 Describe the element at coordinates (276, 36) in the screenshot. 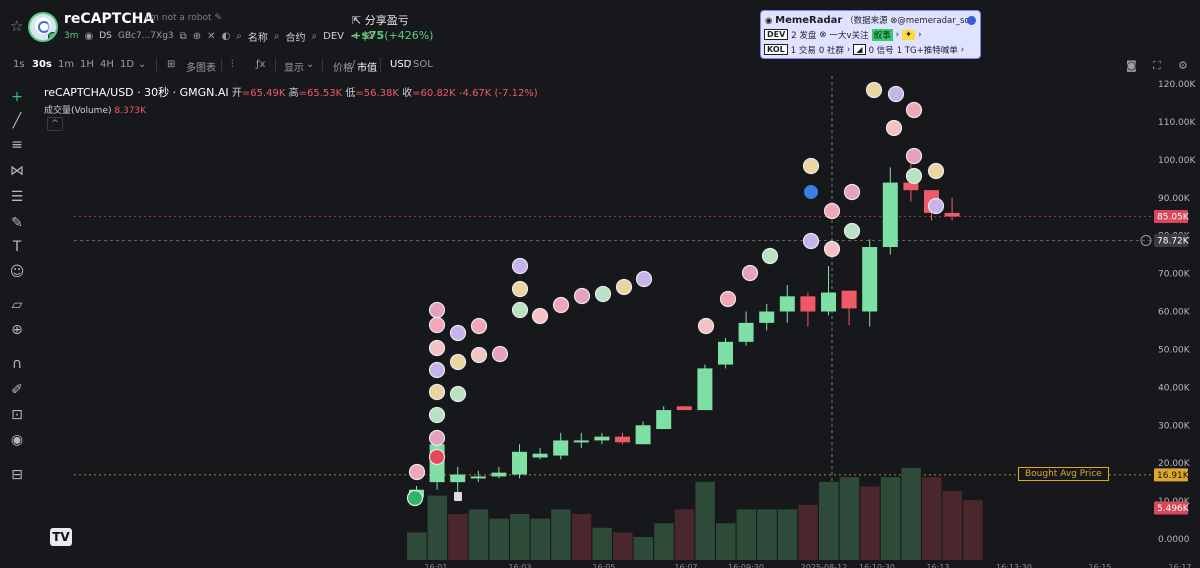

I see `search-contract-icon: ⌕` at that location.